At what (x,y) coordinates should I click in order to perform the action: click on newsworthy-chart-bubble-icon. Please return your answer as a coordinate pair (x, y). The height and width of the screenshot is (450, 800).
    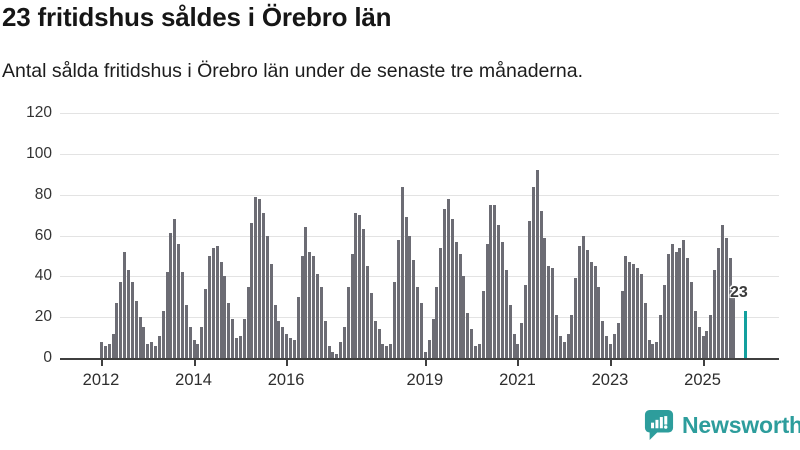
    Looking at the image, I should click on (659, 425).